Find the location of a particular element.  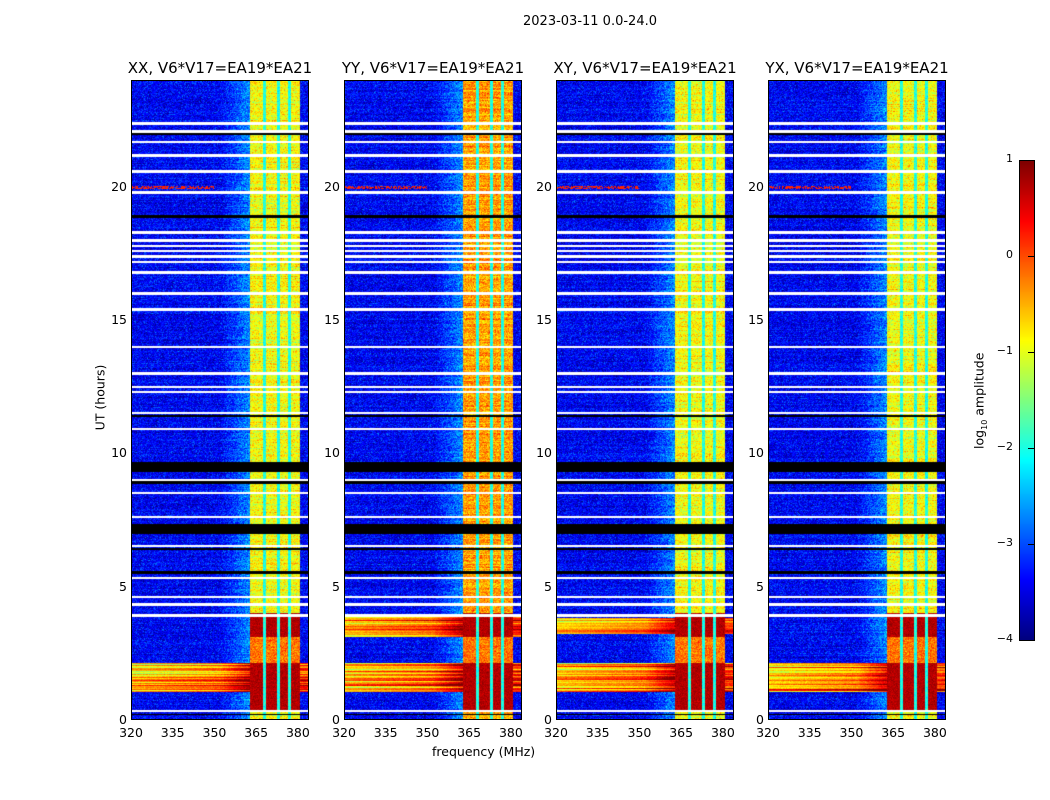

colorbar-tick-label: −1 is located at coordinates (1004, 350).